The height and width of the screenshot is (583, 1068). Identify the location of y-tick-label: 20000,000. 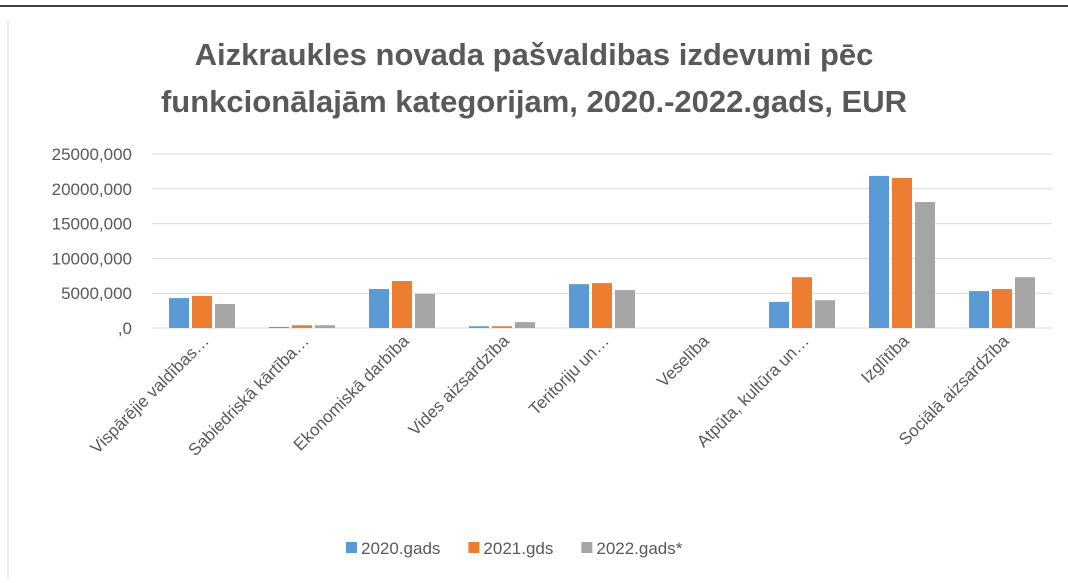
(92, 189).